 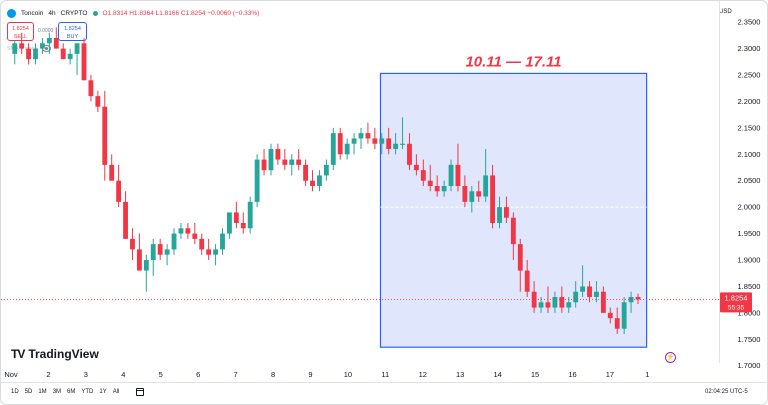 I want to click on x-tick-label: 11, so click(x=385, y=374).